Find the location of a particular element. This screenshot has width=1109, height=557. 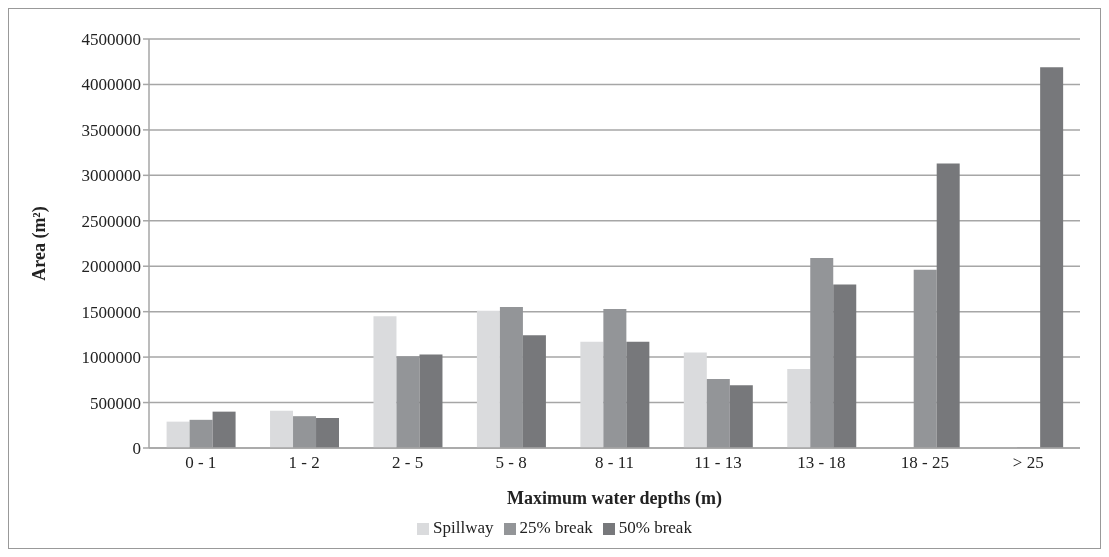

legend-label: 50% break is located at coordinates (655, 527).